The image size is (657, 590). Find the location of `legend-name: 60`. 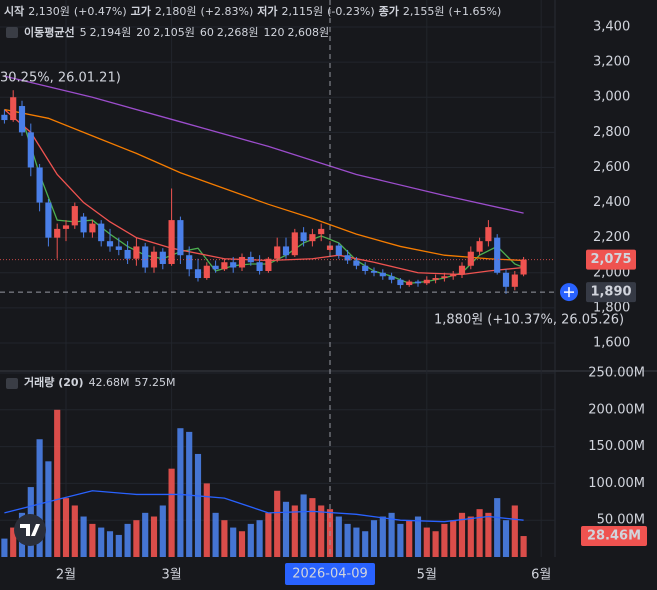

legend-name: 60 is located at coordinates (207, 32).